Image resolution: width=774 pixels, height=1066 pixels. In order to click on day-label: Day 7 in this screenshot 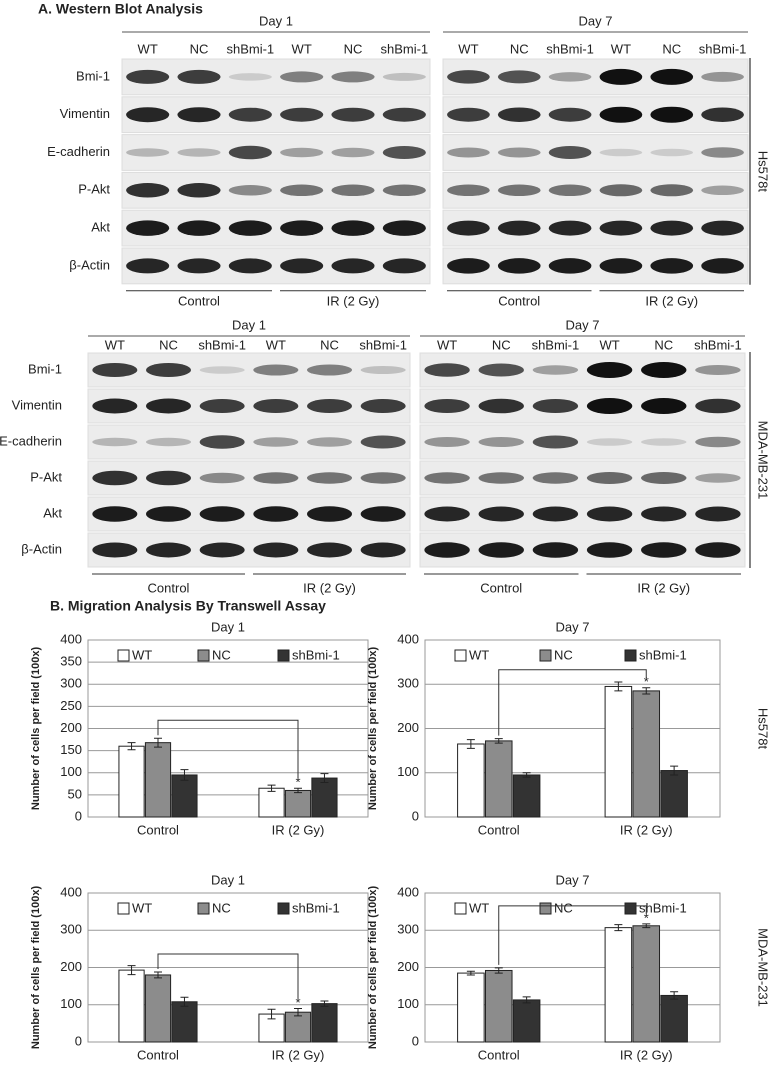, I will do `click(596, 20)`.